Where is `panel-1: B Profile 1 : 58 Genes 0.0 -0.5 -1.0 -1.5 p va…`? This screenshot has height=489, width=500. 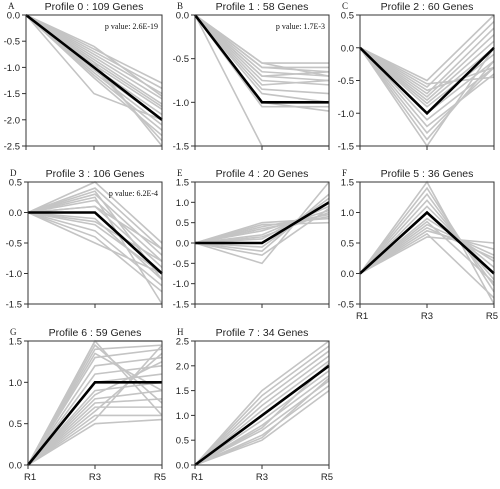 panel-1: B Profile 1 : 58 Genes 0.0 -0.5 -1.0 -1.5 p va… is located at coordinates (251, 77).